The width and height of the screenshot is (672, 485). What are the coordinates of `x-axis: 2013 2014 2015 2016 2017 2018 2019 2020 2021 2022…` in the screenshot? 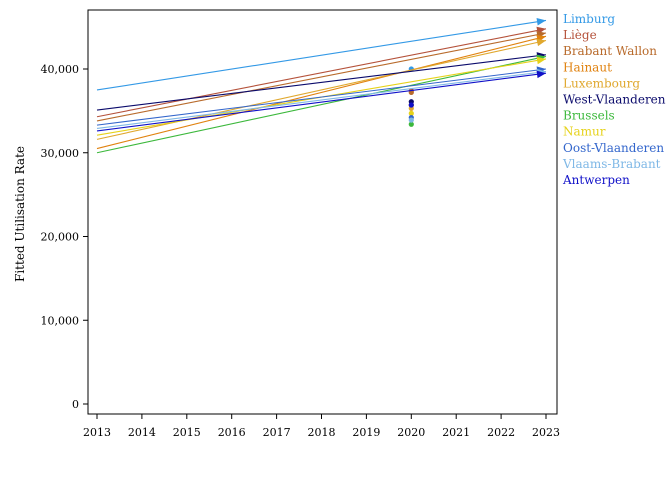 It's located at (321, 426).